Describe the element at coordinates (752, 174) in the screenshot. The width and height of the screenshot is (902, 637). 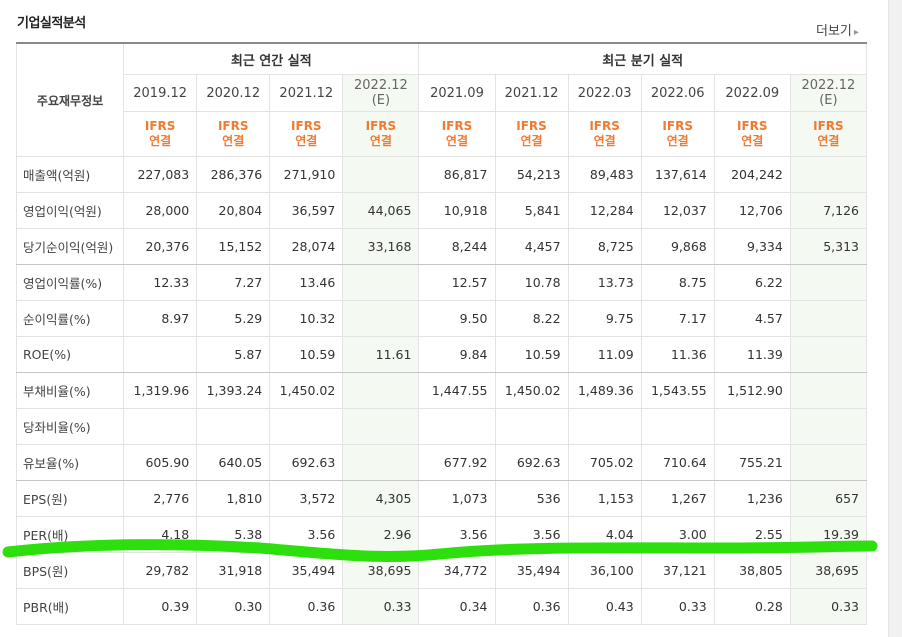
I see `table-cell: 204,242` at that location.